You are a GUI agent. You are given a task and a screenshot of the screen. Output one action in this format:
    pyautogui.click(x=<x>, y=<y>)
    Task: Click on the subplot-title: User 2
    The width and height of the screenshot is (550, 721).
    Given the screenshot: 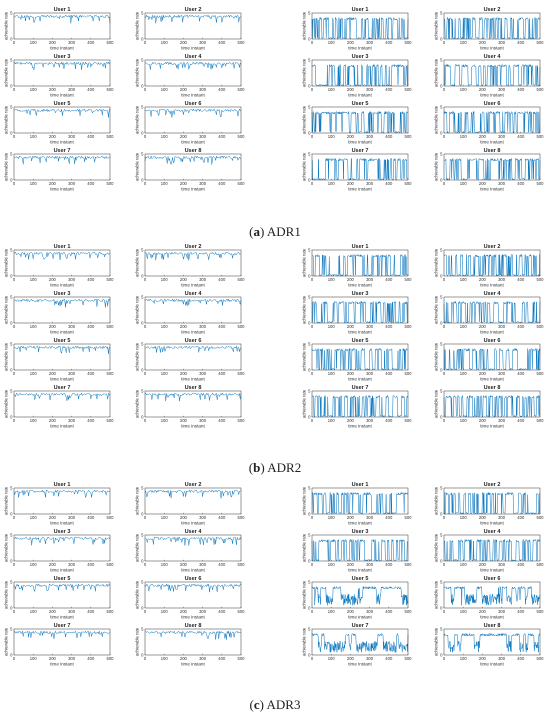 What is the action you would take?
    pyautogui.click(x=193, y=485)
    